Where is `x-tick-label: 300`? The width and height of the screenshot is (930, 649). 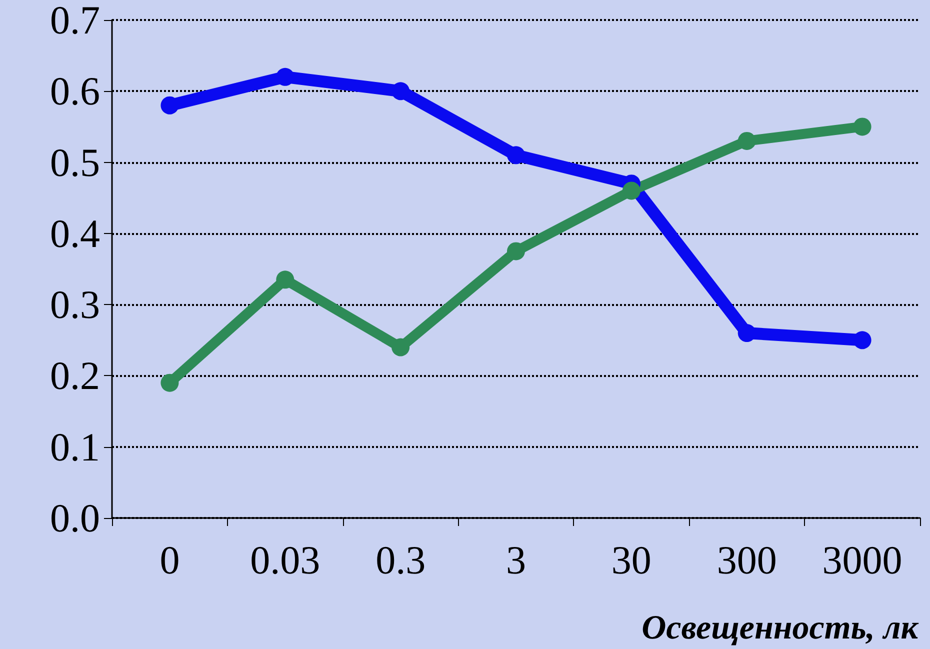
x-tick-label: 300 is located at coordinates (746, 560).